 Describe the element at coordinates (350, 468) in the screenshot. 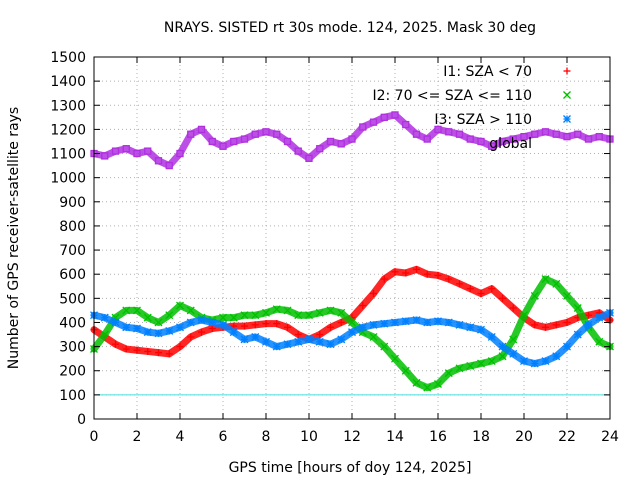

I see `x-axis-label: GPS time [hours of doy 124, 2025]` at that location.